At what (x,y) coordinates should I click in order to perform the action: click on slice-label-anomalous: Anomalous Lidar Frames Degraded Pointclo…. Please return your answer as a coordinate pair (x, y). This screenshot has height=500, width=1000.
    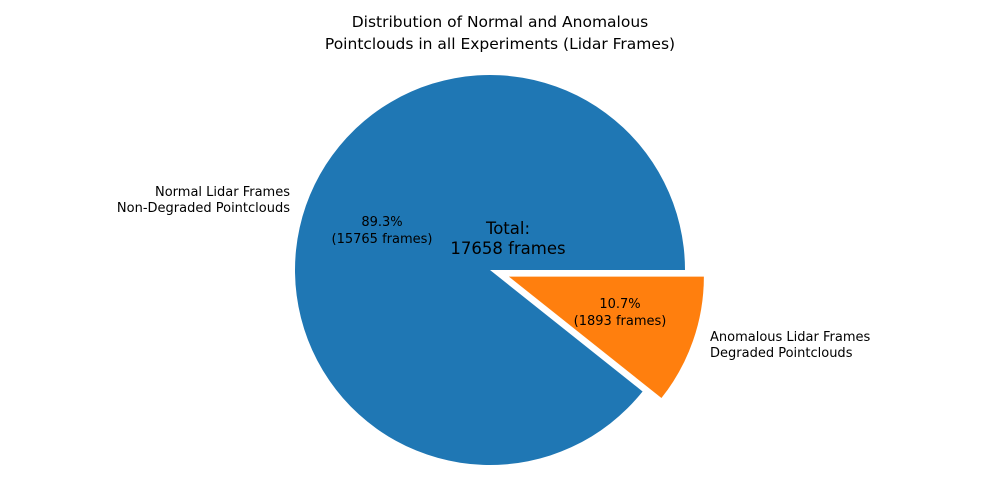
    Looking at the image, I should click on (790, 345).